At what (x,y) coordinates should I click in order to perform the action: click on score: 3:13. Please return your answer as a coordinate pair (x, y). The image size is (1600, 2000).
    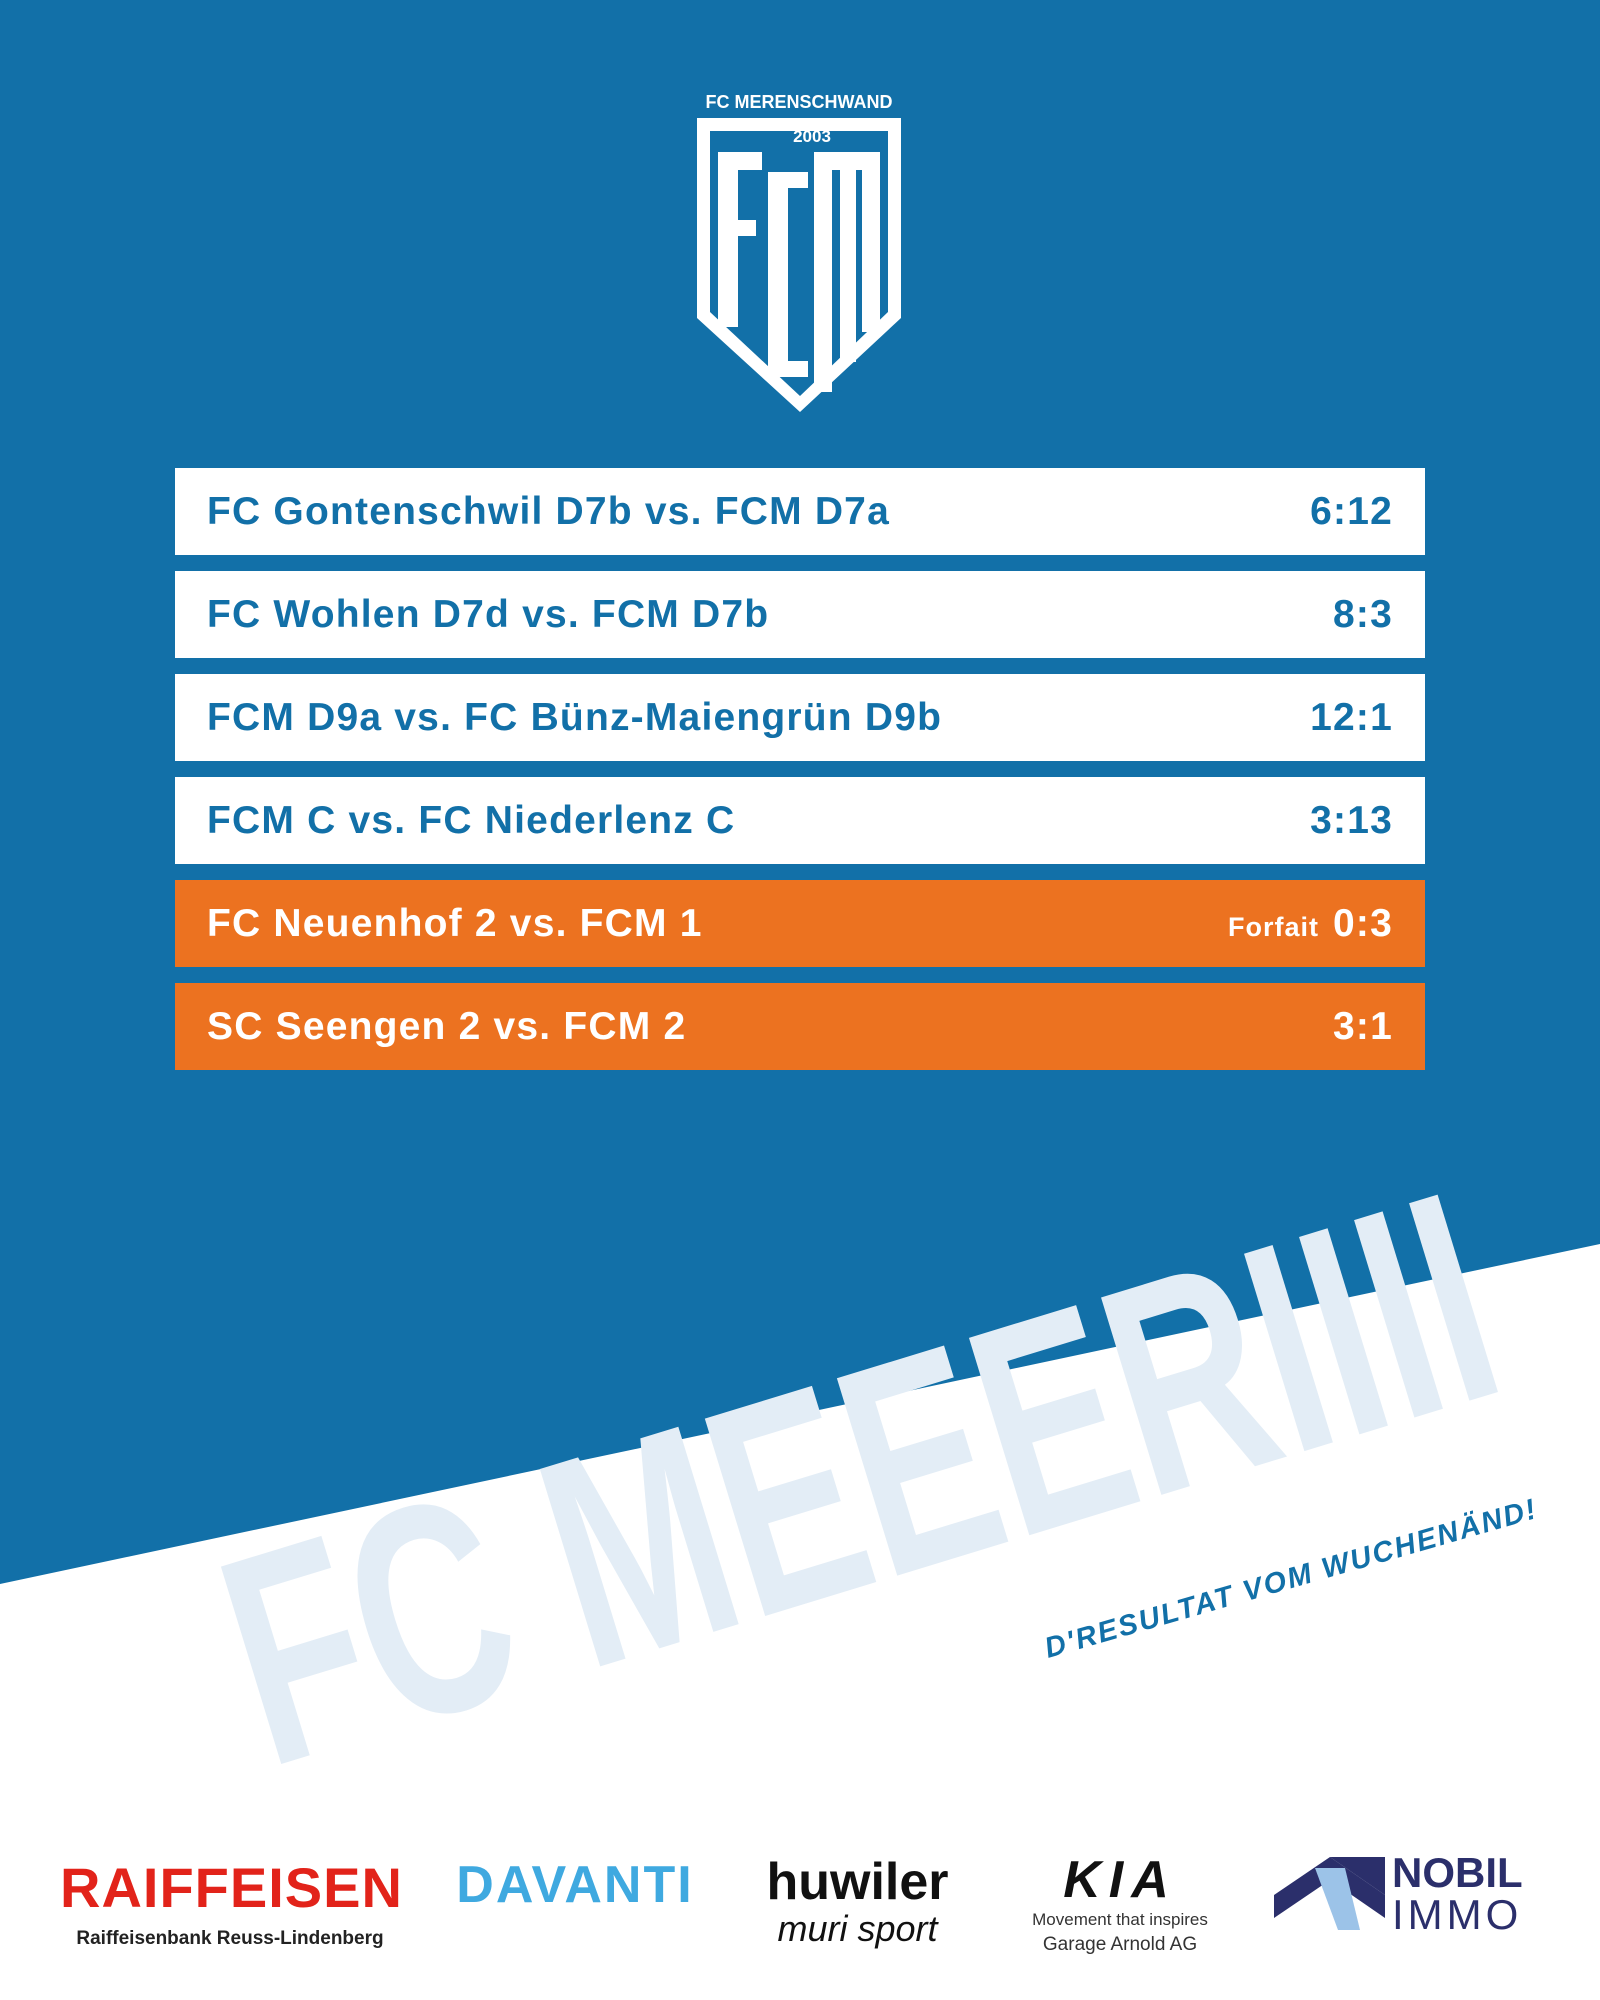
    Looking at the image, I should click on (1351, 820).